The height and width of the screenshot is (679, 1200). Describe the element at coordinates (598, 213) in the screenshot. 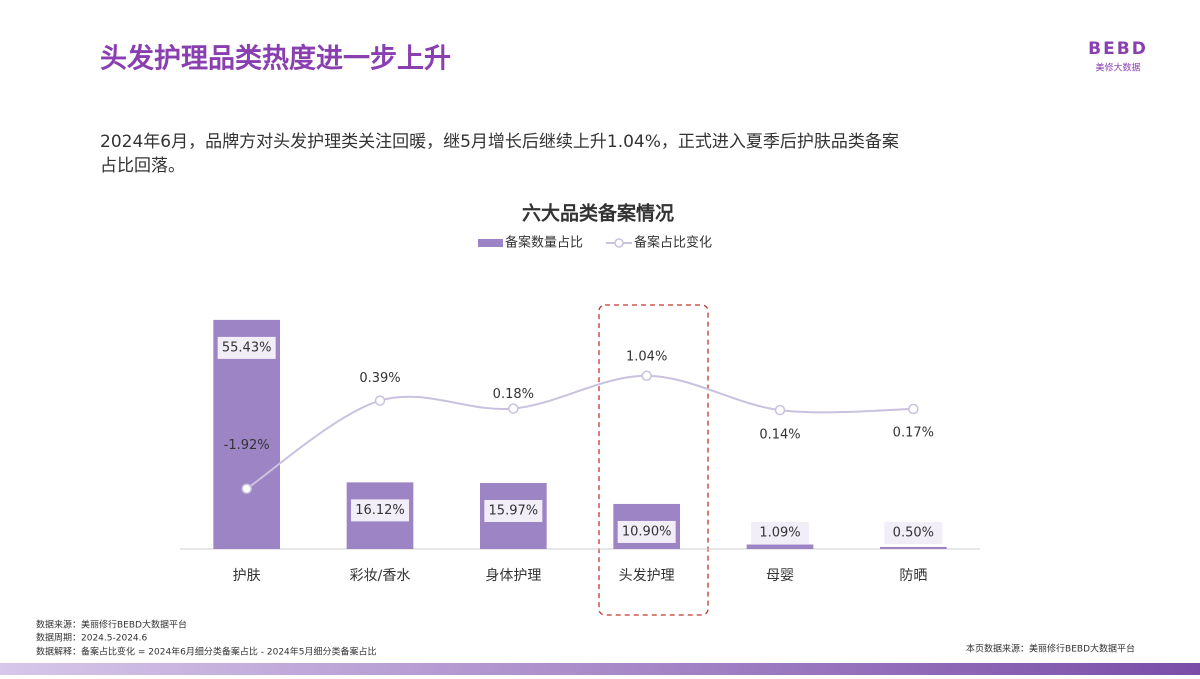

I see `chart-title: 六大品类备案情况` at that location.